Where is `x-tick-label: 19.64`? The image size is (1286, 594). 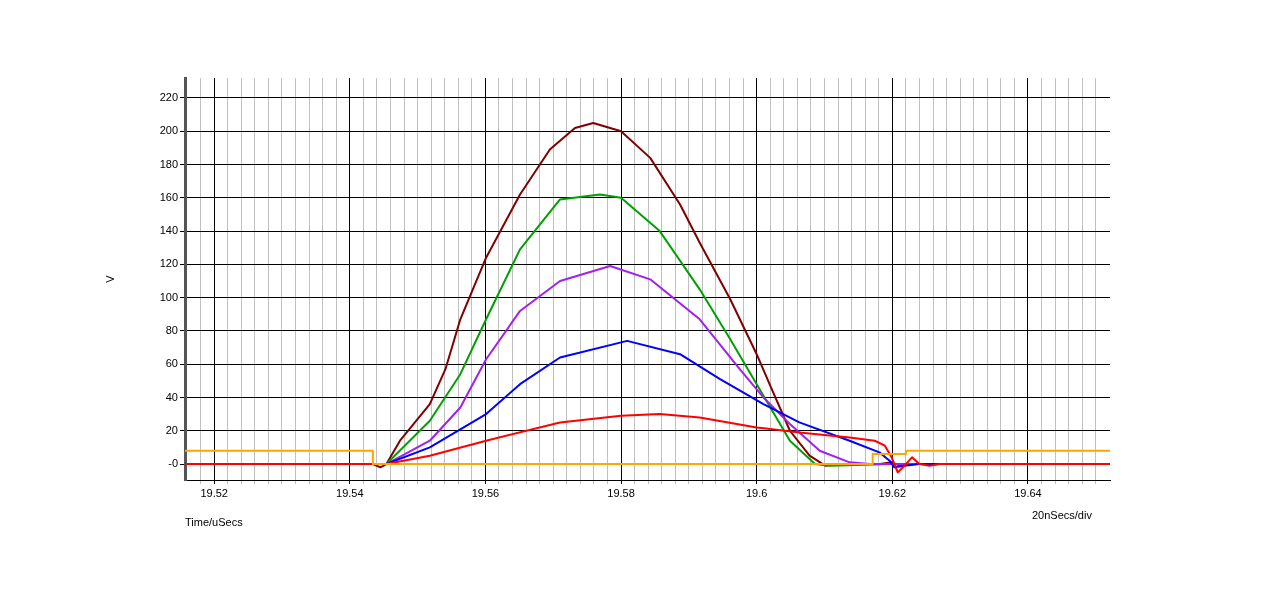 x-tick-label: 19.64 is located at coordinates (1028, 492).